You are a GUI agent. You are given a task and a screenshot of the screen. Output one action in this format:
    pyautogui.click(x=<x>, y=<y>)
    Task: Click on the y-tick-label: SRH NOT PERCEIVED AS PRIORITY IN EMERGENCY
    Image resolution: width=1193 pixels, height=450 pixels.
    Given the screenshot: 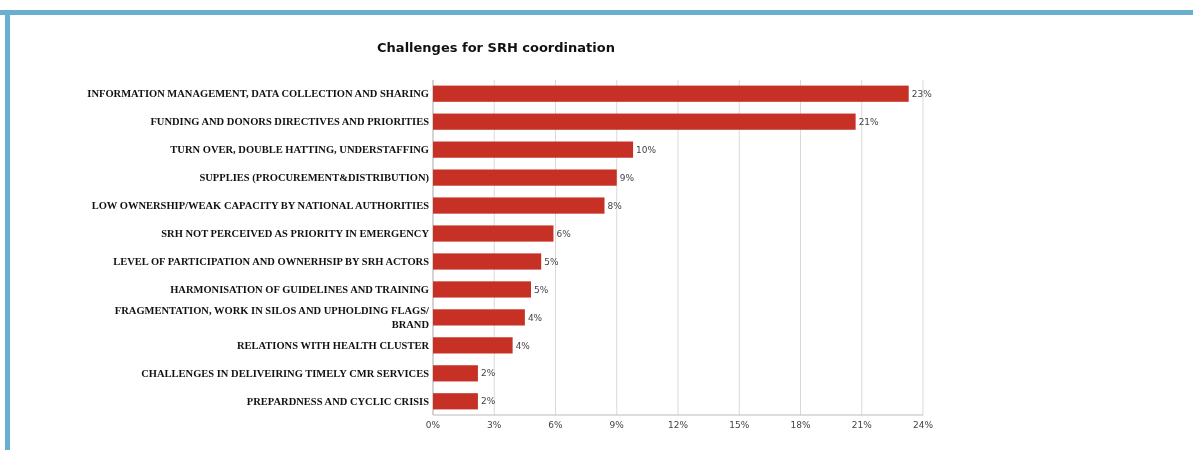 What is the action you would take?
    pyautogui.click(x=295, y=234)
    